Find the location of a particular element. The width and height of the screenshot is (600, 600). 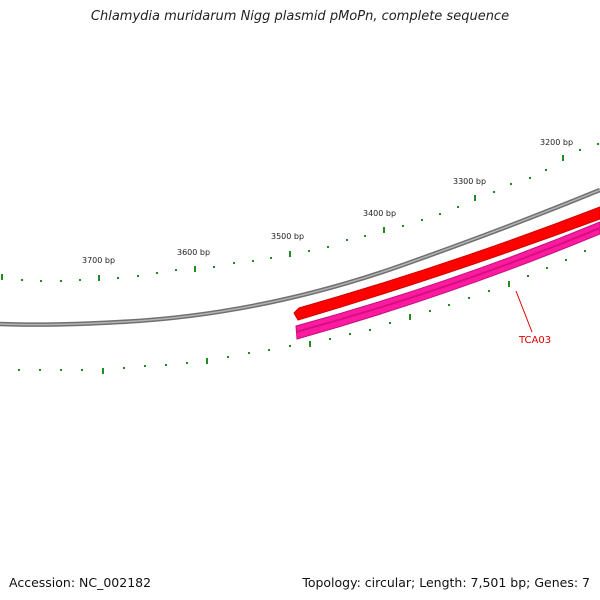

tick-label-3500-bp: 3500 bp is located at coordinates (287, 236).